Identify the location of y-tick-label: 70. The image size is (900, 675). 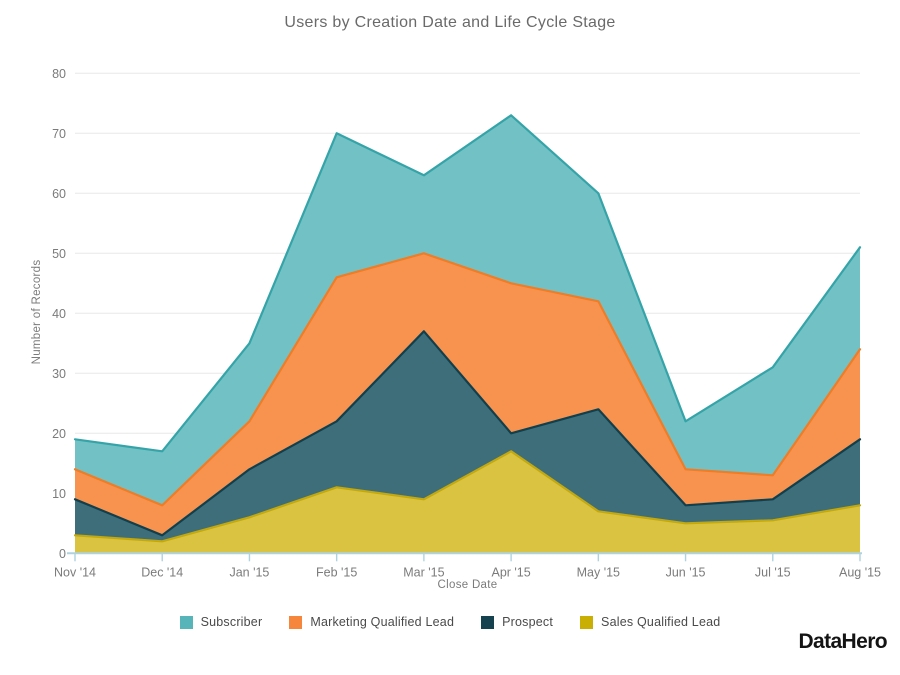
(59, 134).